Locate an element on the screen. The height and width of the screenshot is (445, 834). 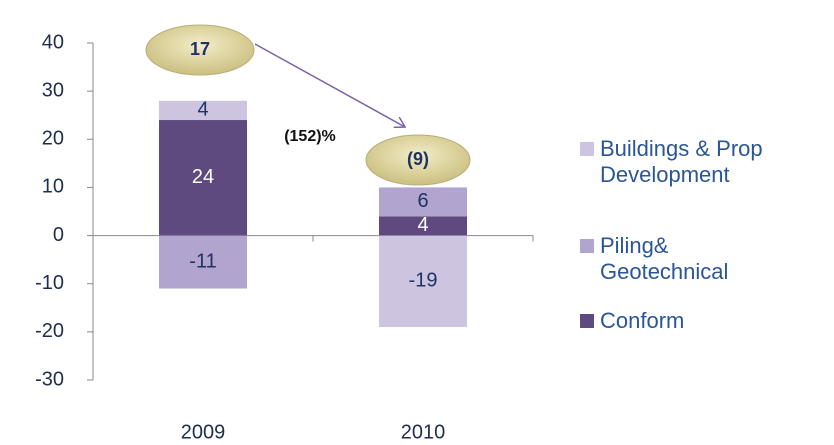
x-tick-label: 2009 is located at coordinates (203, 432).